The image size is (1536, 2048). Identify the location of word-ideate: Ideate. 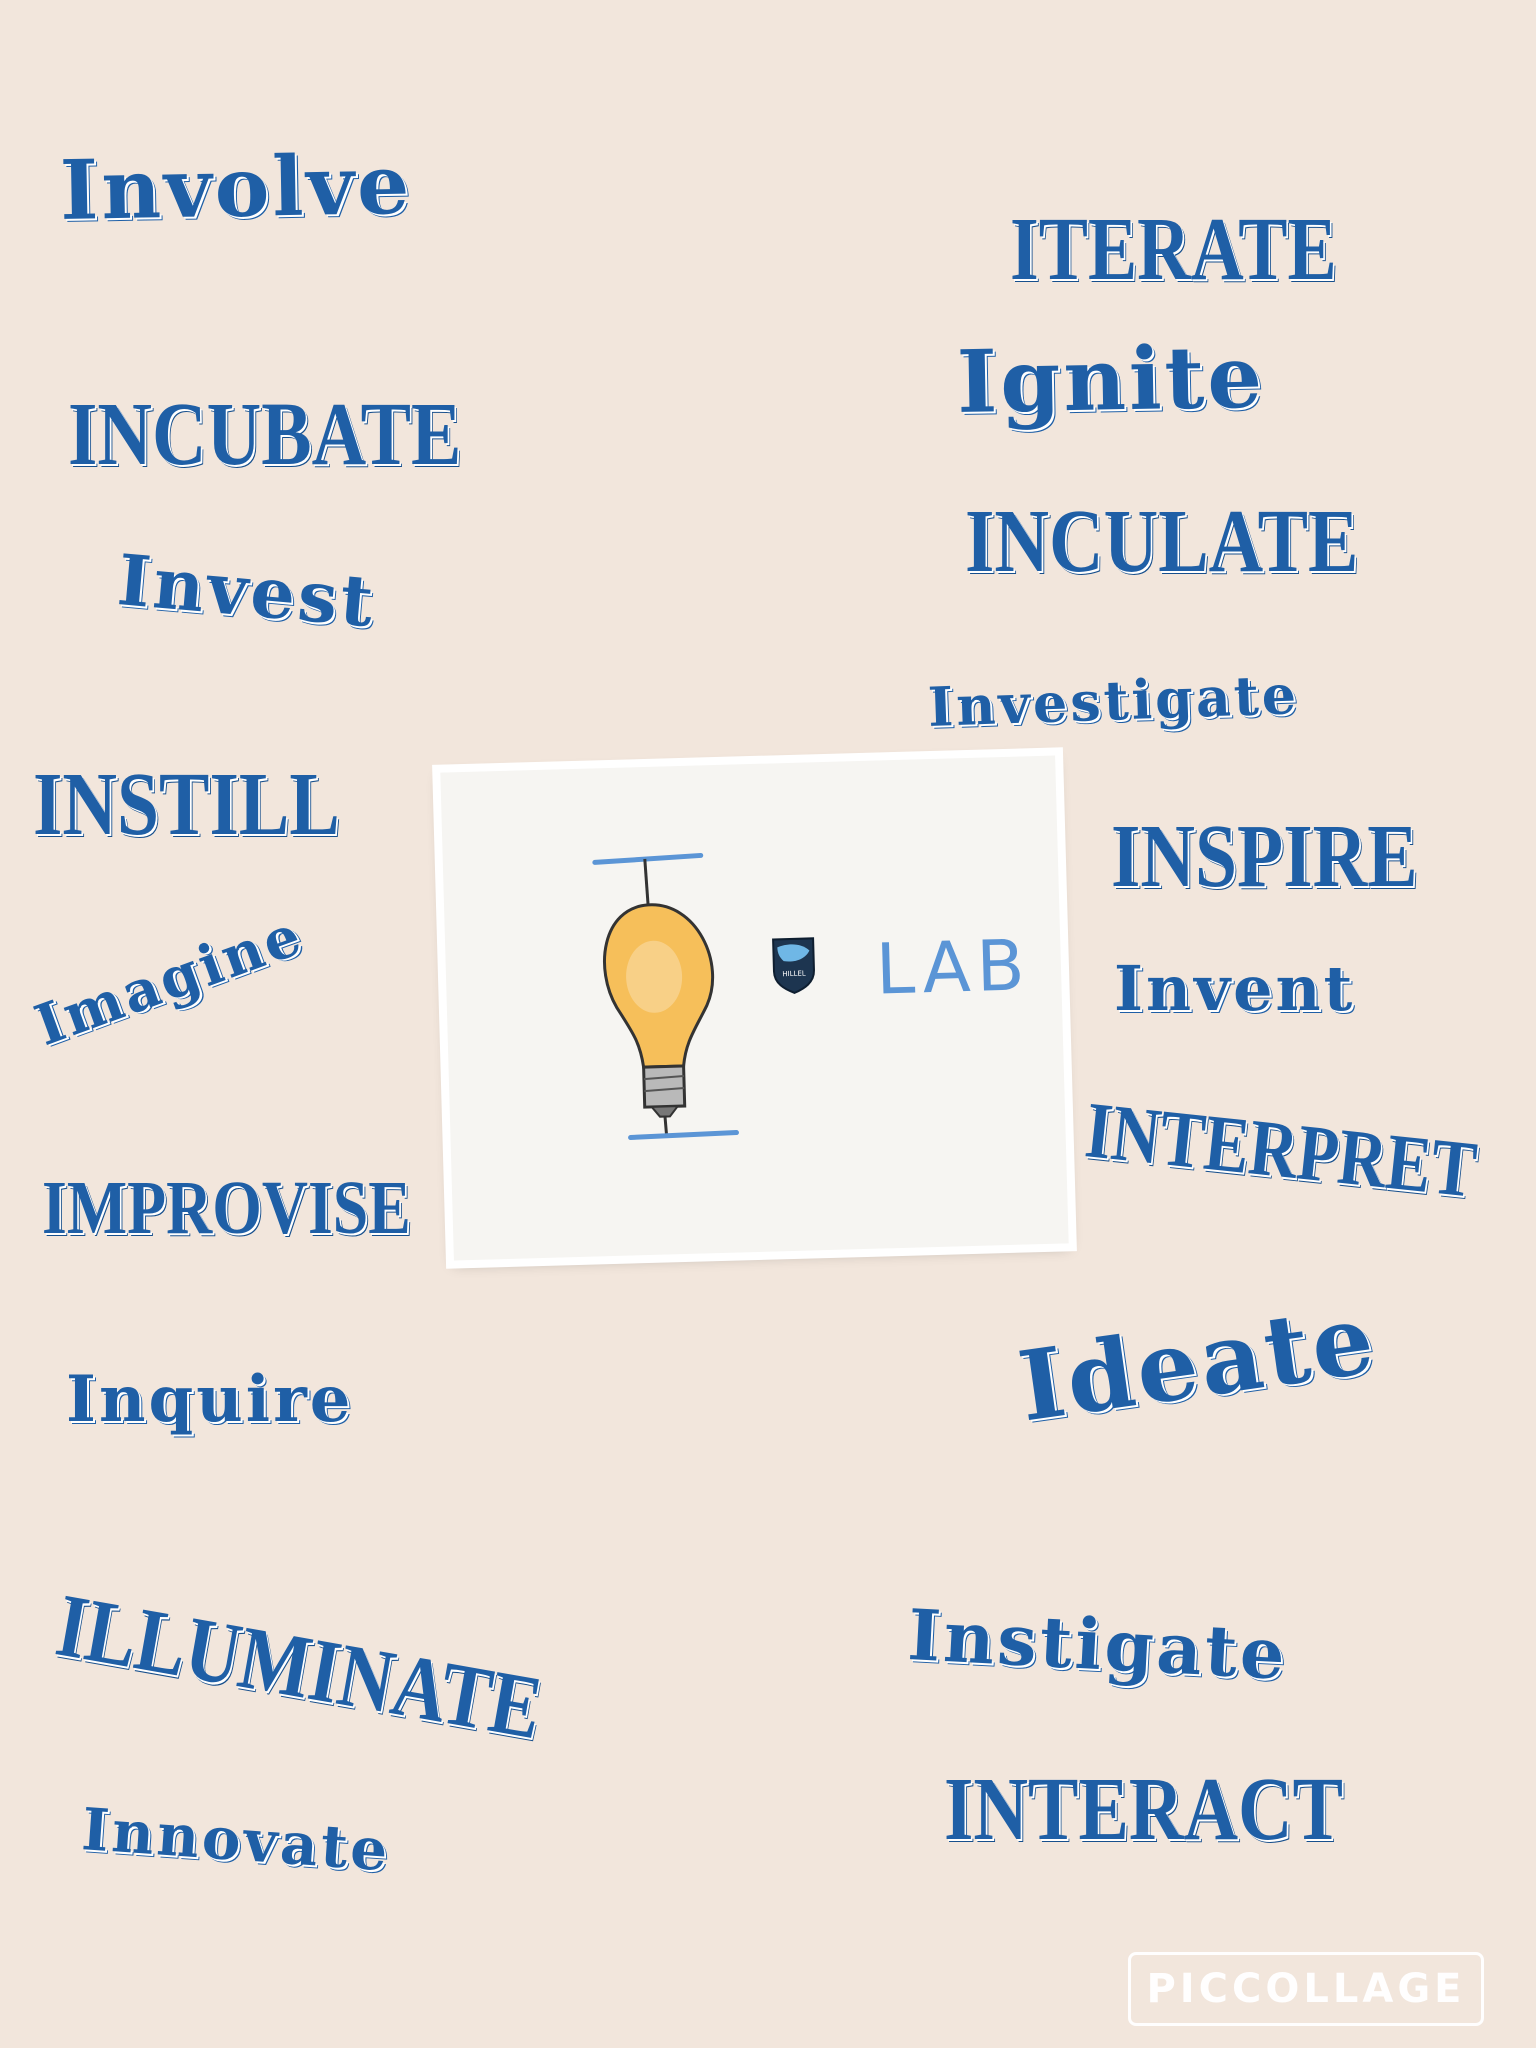
(1198, 1362).